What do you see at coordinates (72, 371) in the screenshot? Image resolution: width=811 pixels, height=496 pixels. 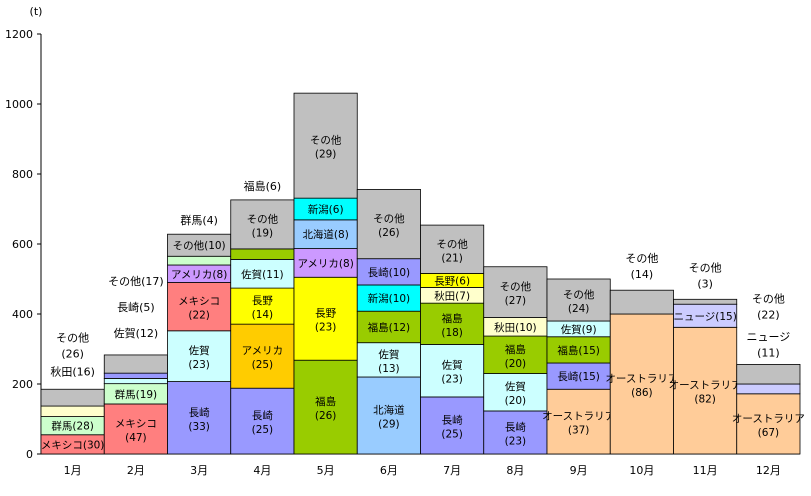 I see `outside-annotation: 秋田(16)` at bounding box center [72, 371].